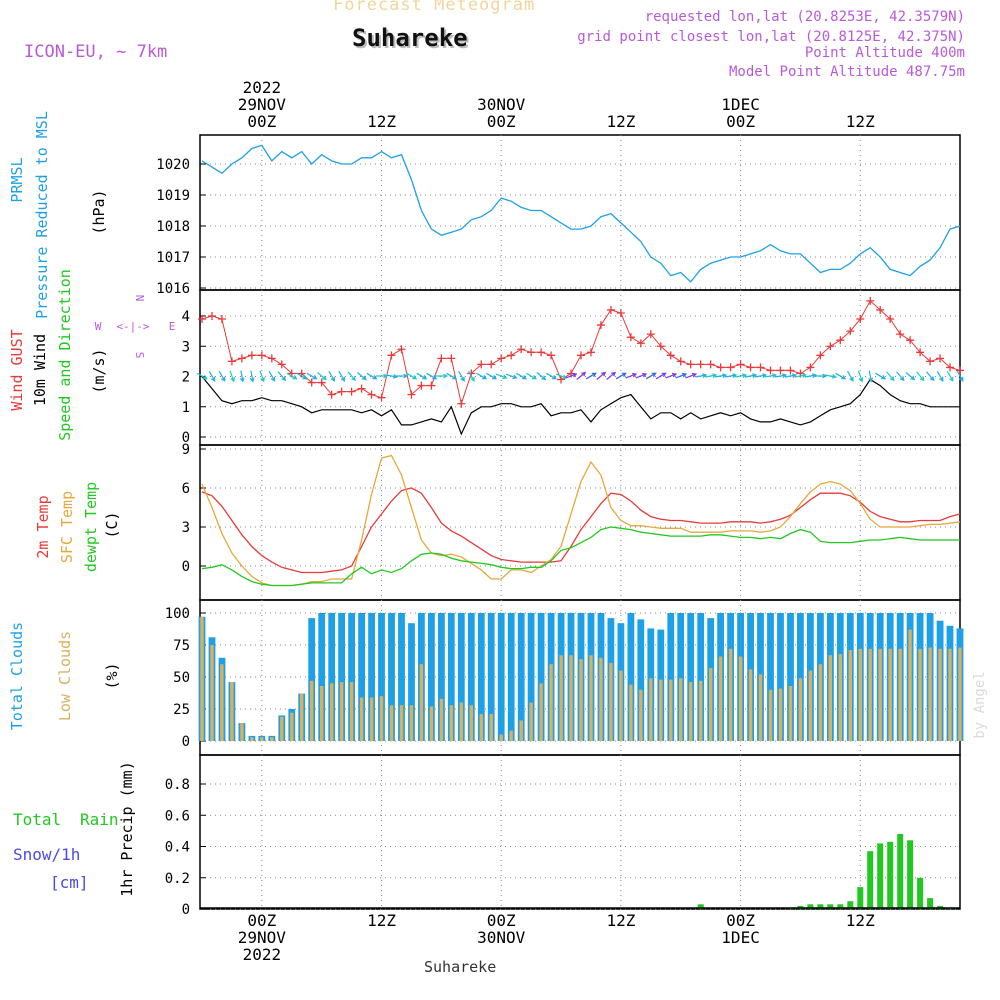 This screenshot has width=1000, height=1000. What do you see at coordinates (127, 828) in the screenshot?
I see `precip-ylabel: 1hr Precip (mm)` at bounding box center [127, 828].